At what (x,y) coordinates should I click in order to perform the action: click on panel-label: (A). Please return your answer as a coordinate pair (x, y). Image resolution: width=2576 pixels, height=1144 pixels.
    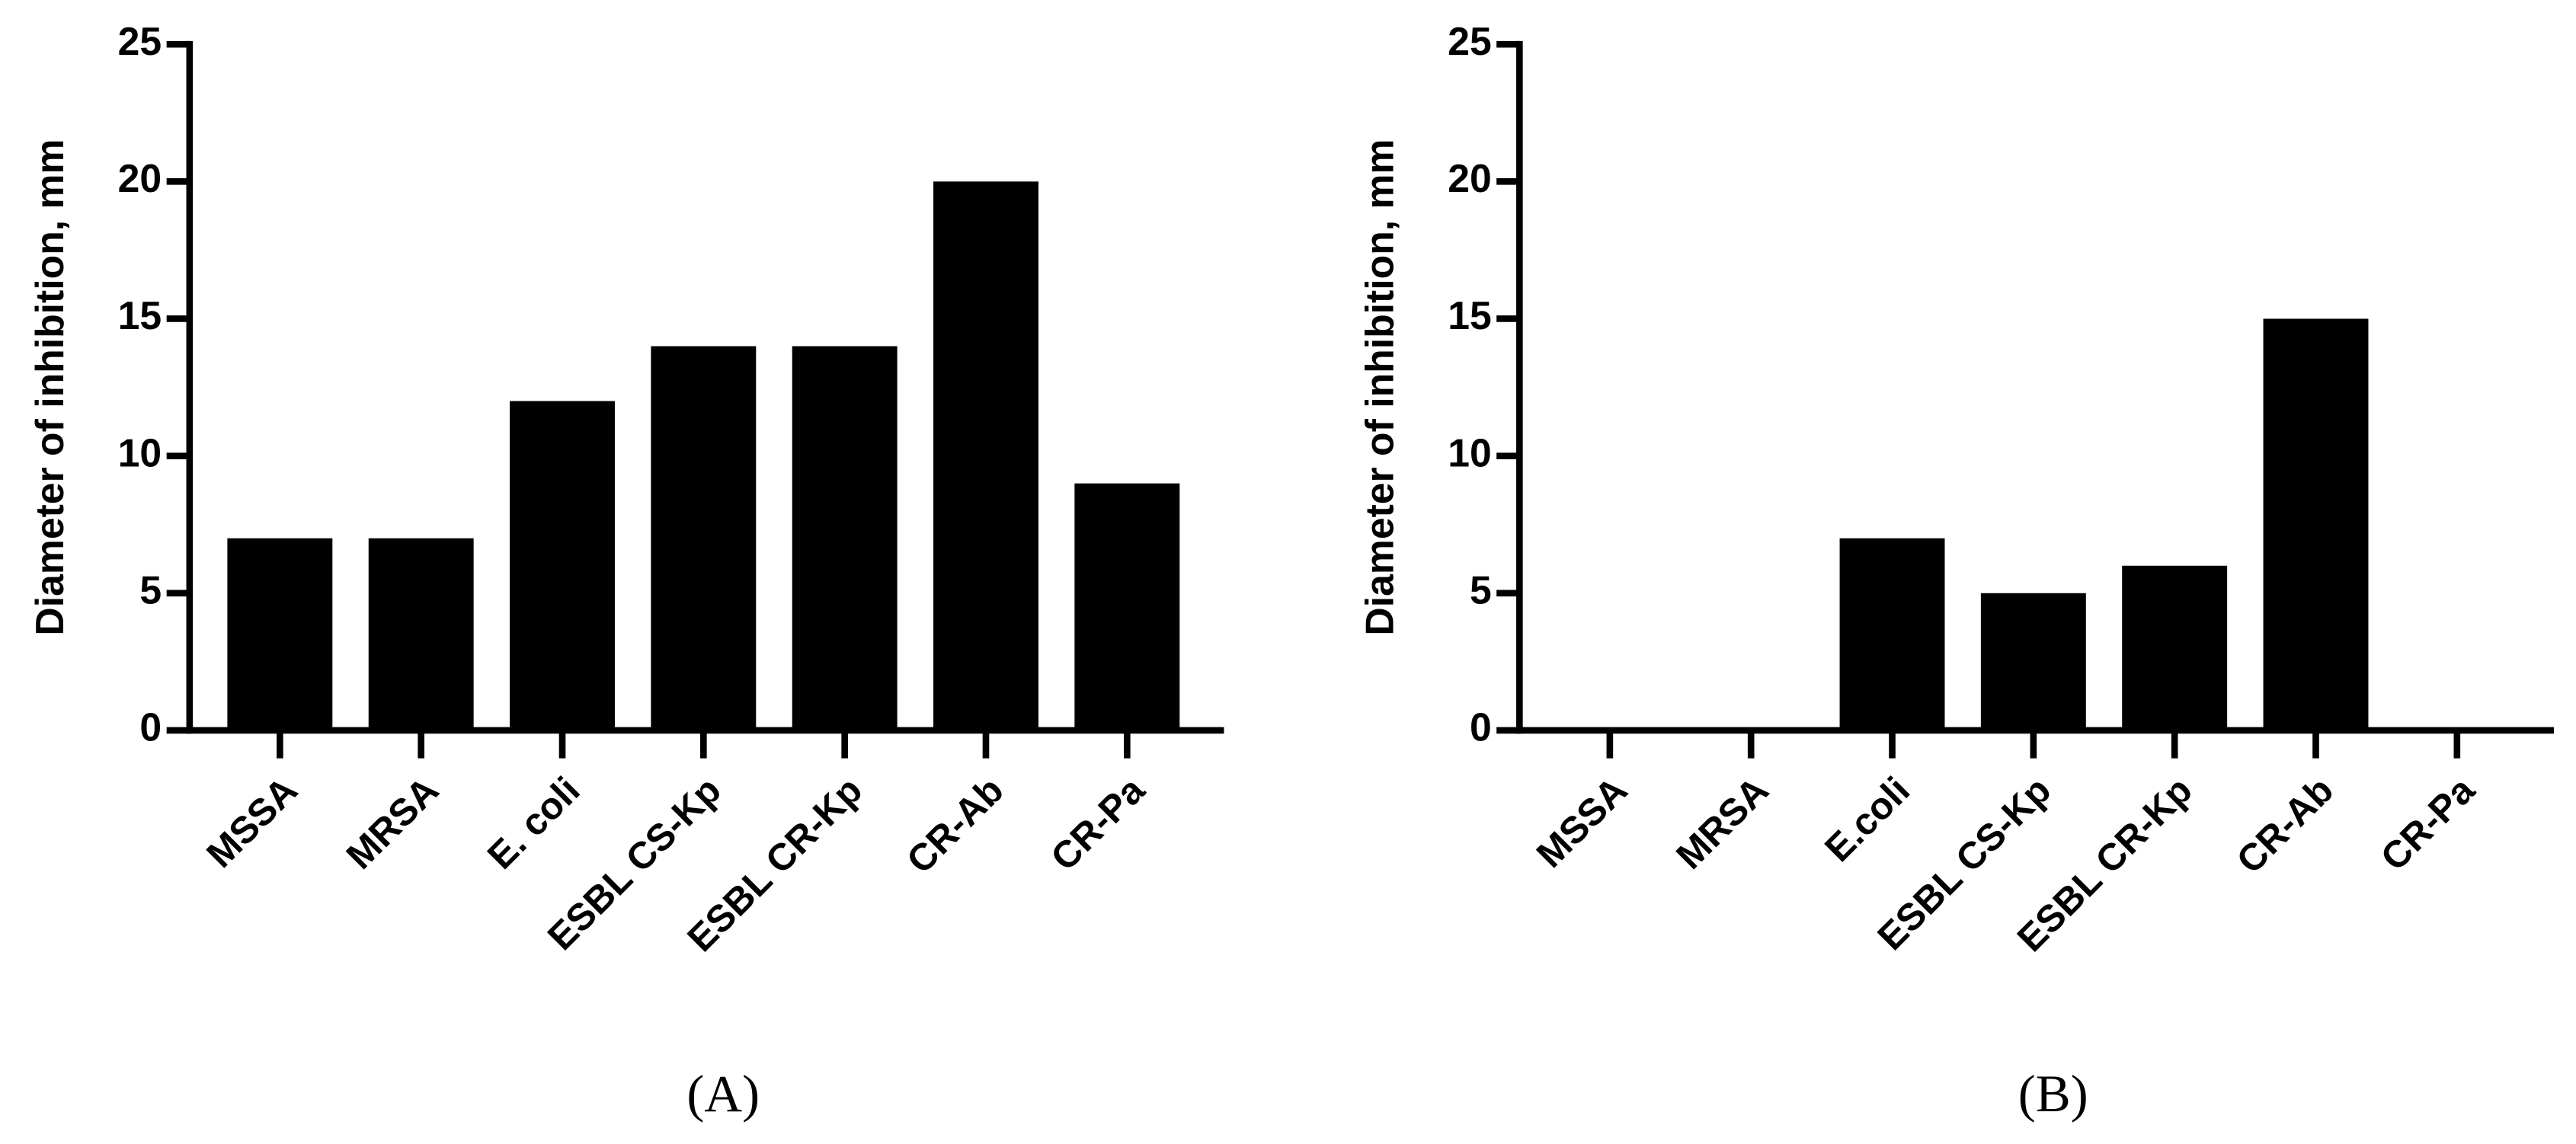
    Looking at the image, I should click on (723, 1094).